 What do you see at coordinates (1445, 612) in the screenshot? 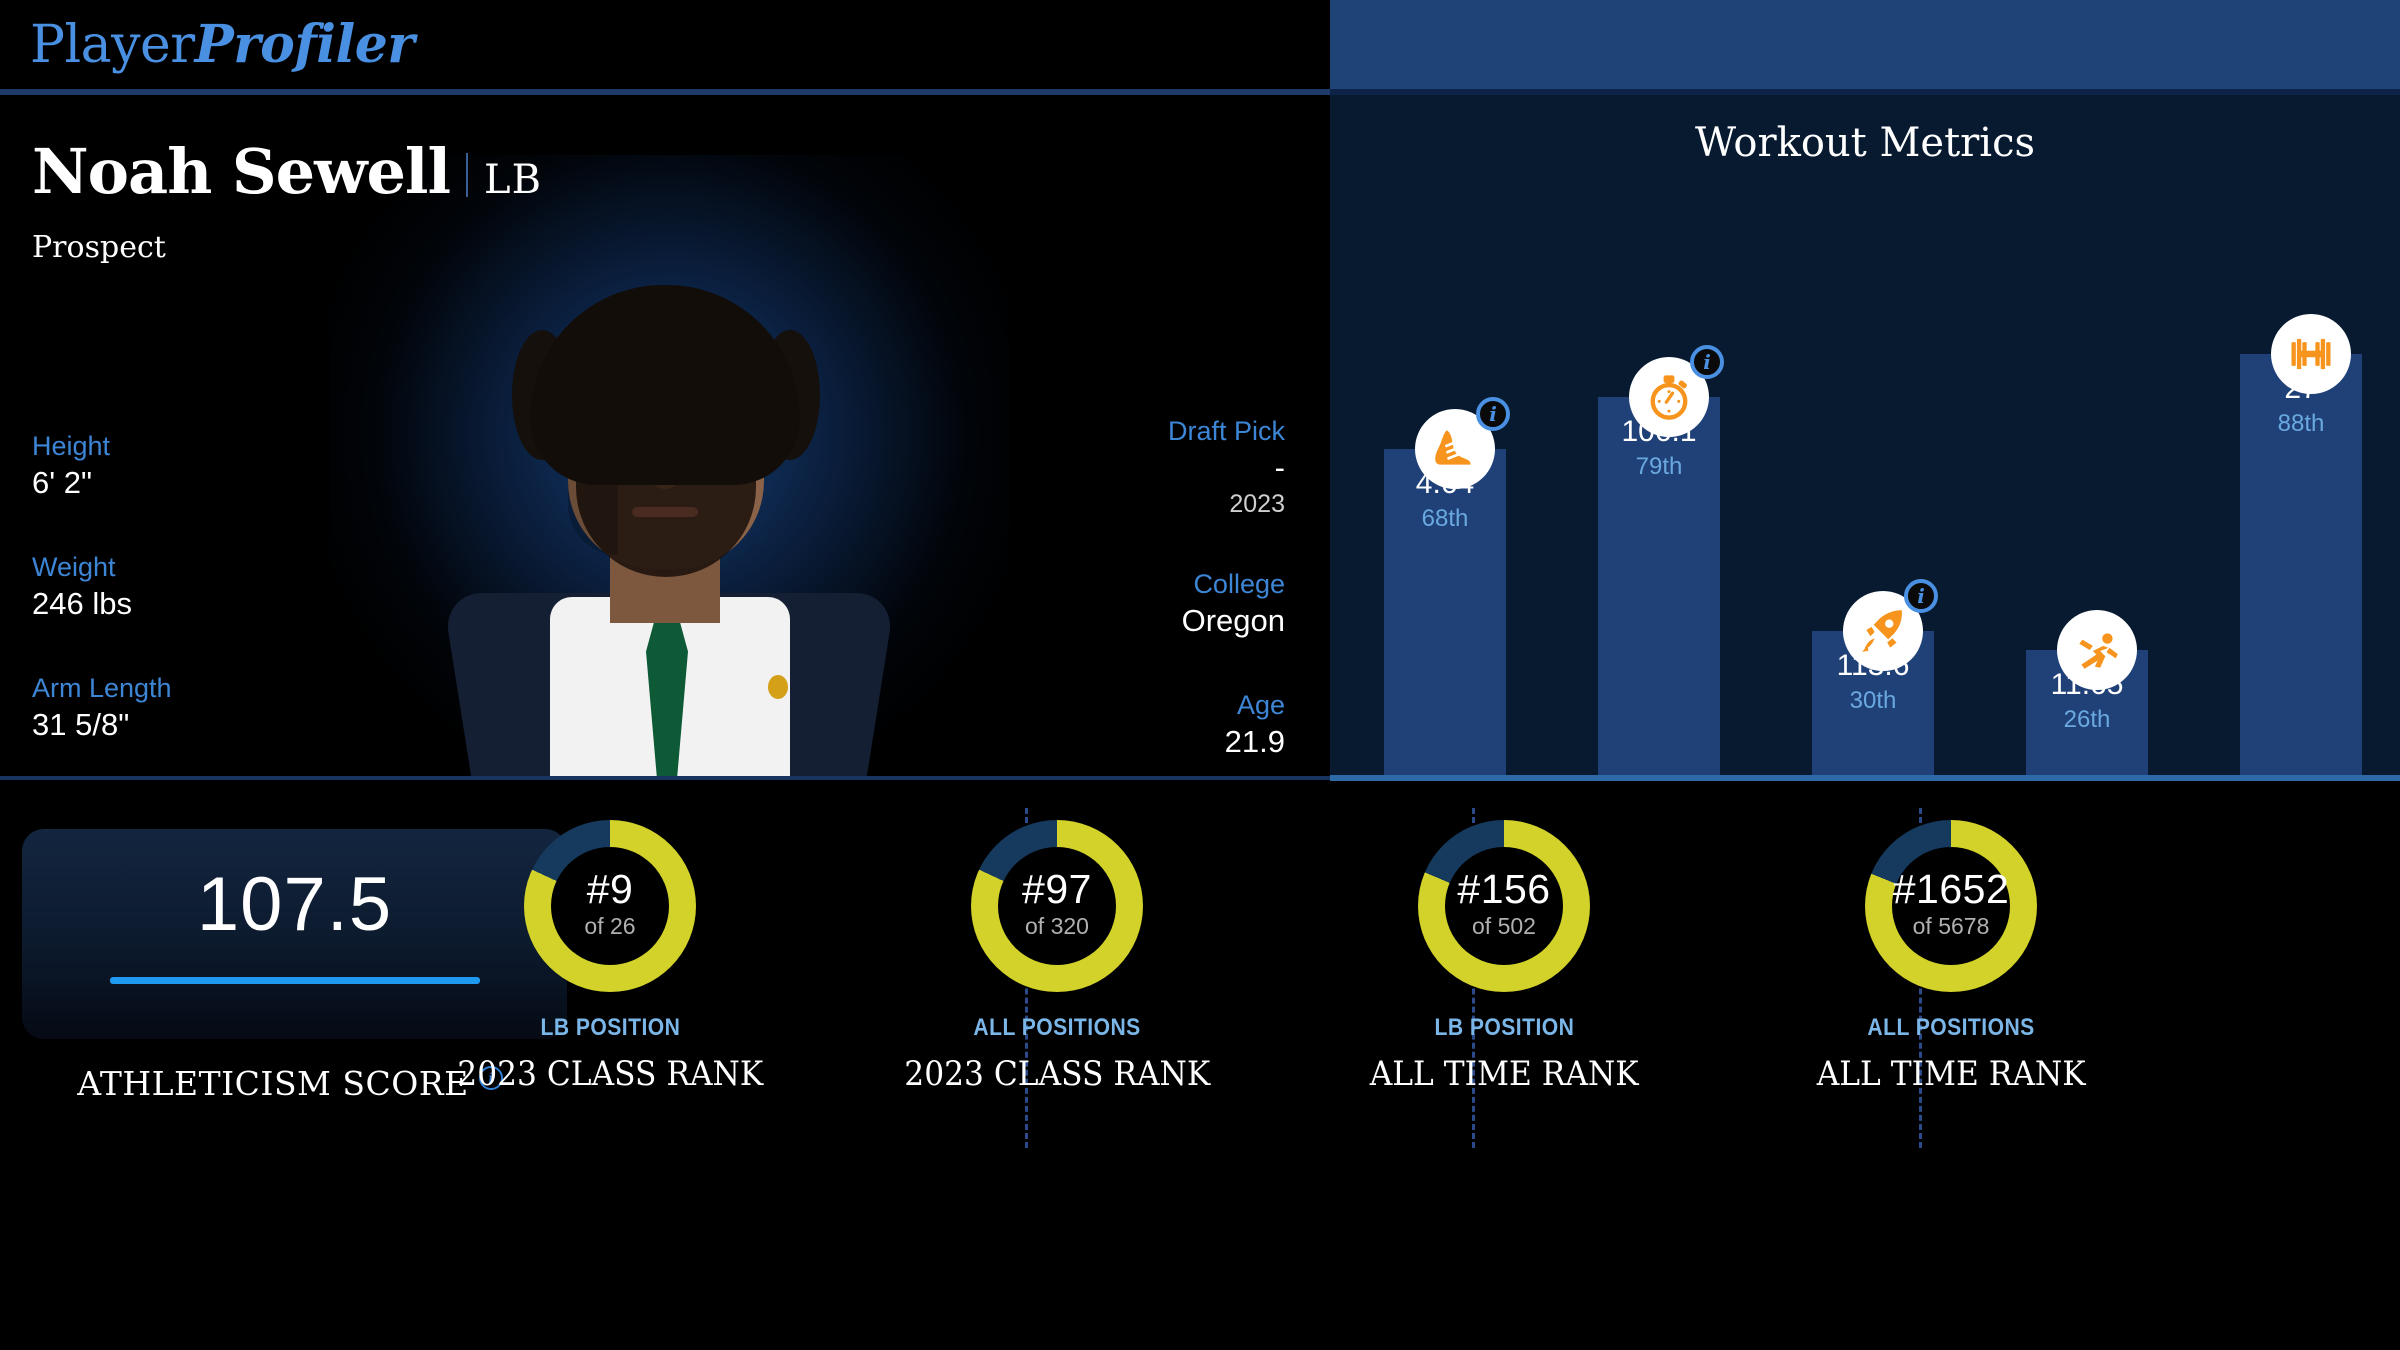
I see `bar: 4.6468th` at bounding box center [1445, 612].